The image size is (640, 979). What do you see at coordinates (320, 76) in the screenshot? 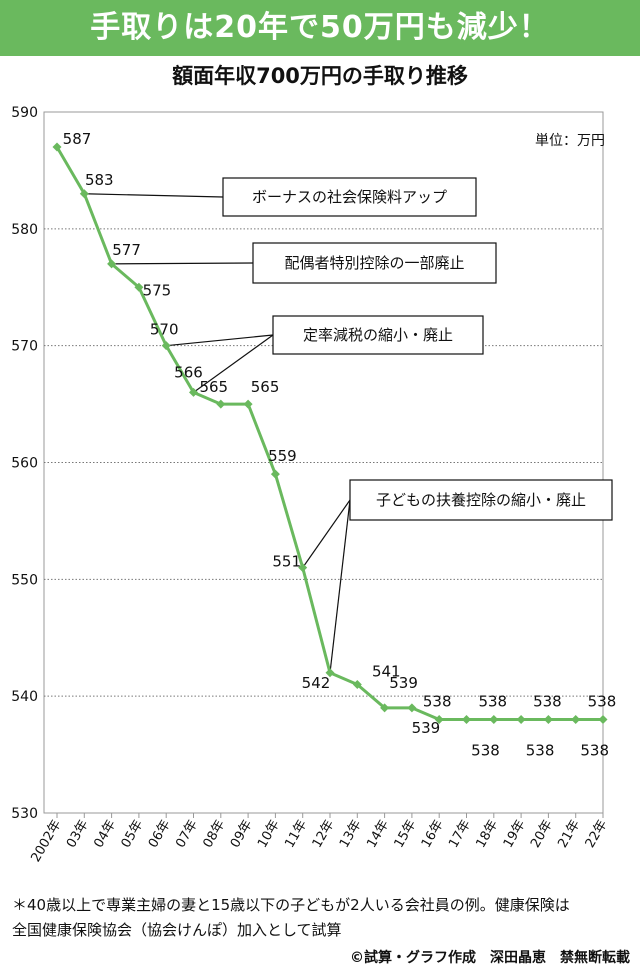
I see `chart-title: 額面年収700万円の手取り推移` at bounding box center [320, 76].